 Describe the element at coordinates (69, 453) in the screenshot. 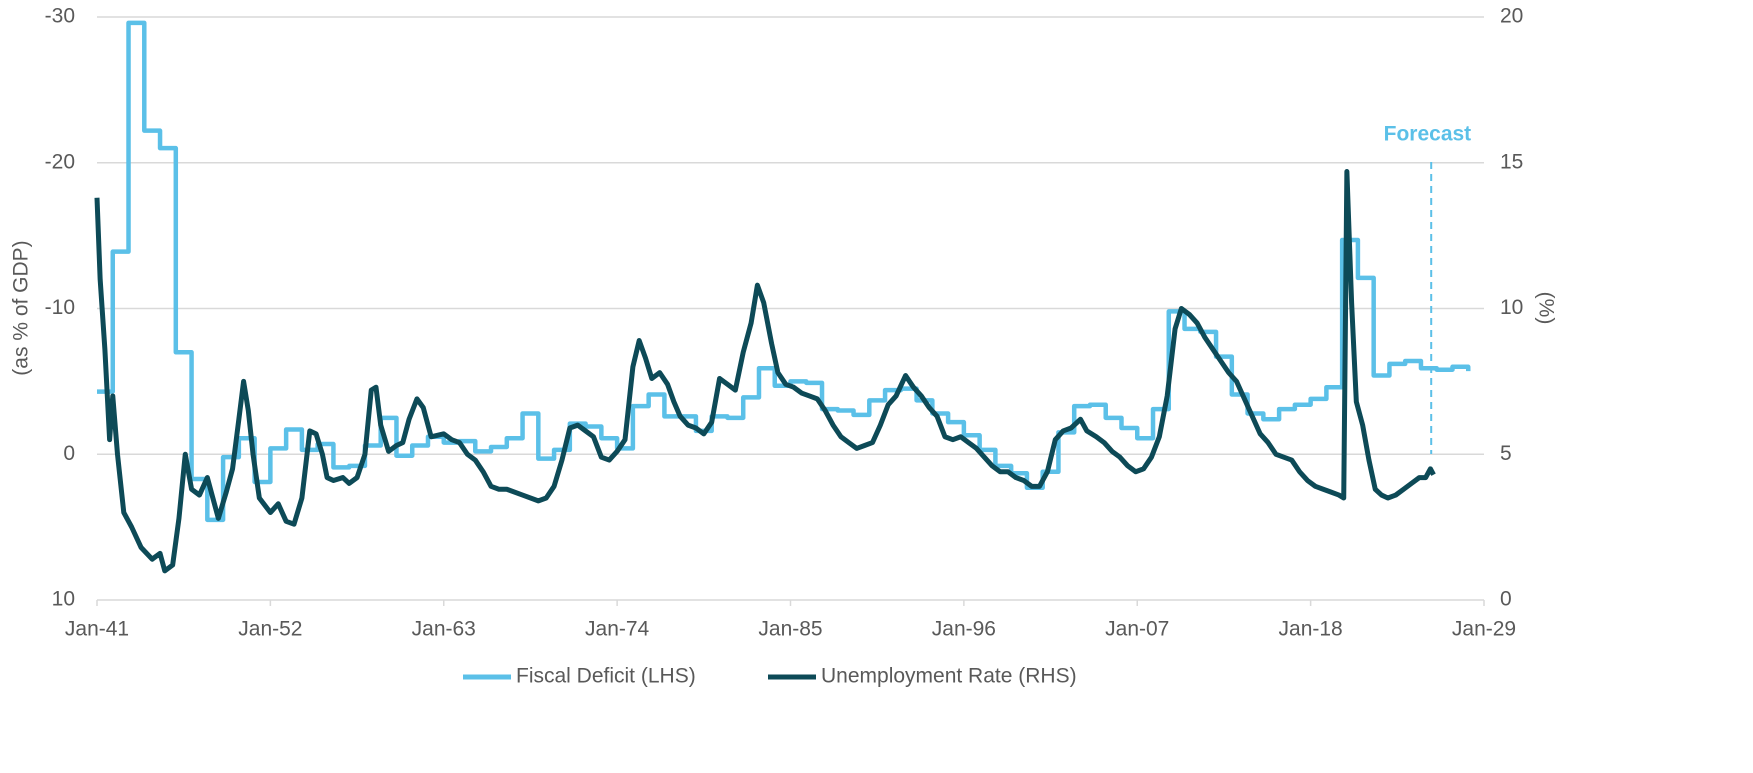

I see `y-tick-label: 0` at that location.